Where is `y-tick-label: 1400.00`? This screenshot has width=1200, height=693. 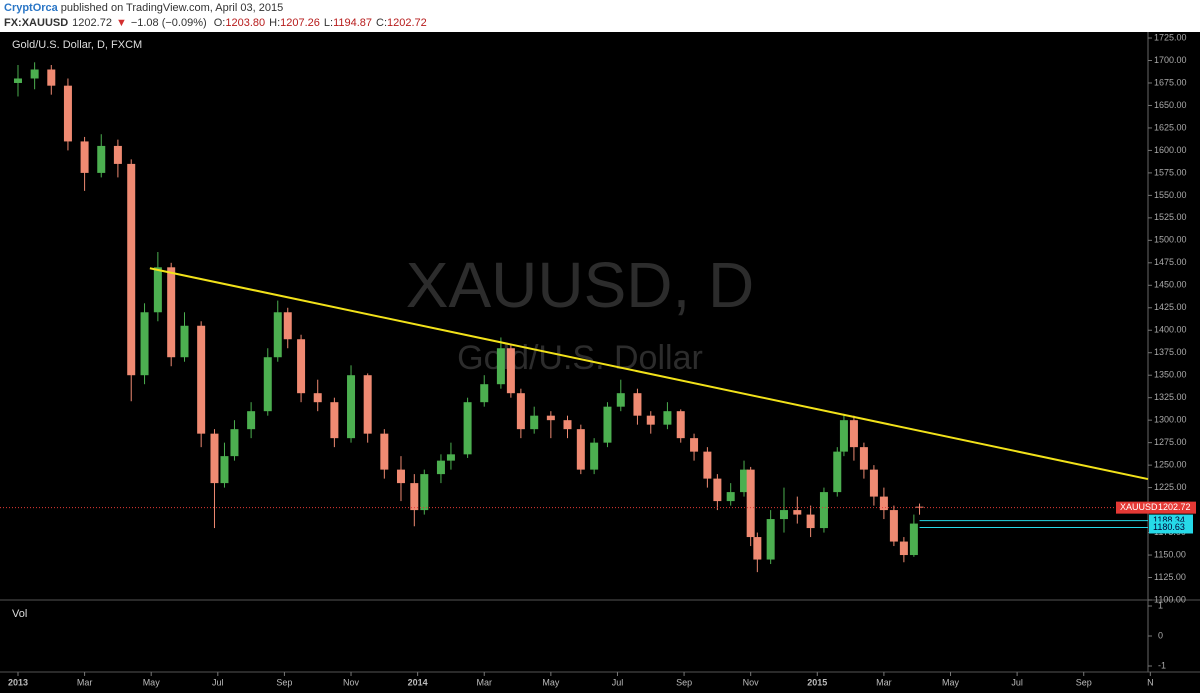 y-tick-label: 1400.00 is located at coordinates (1170, 330).